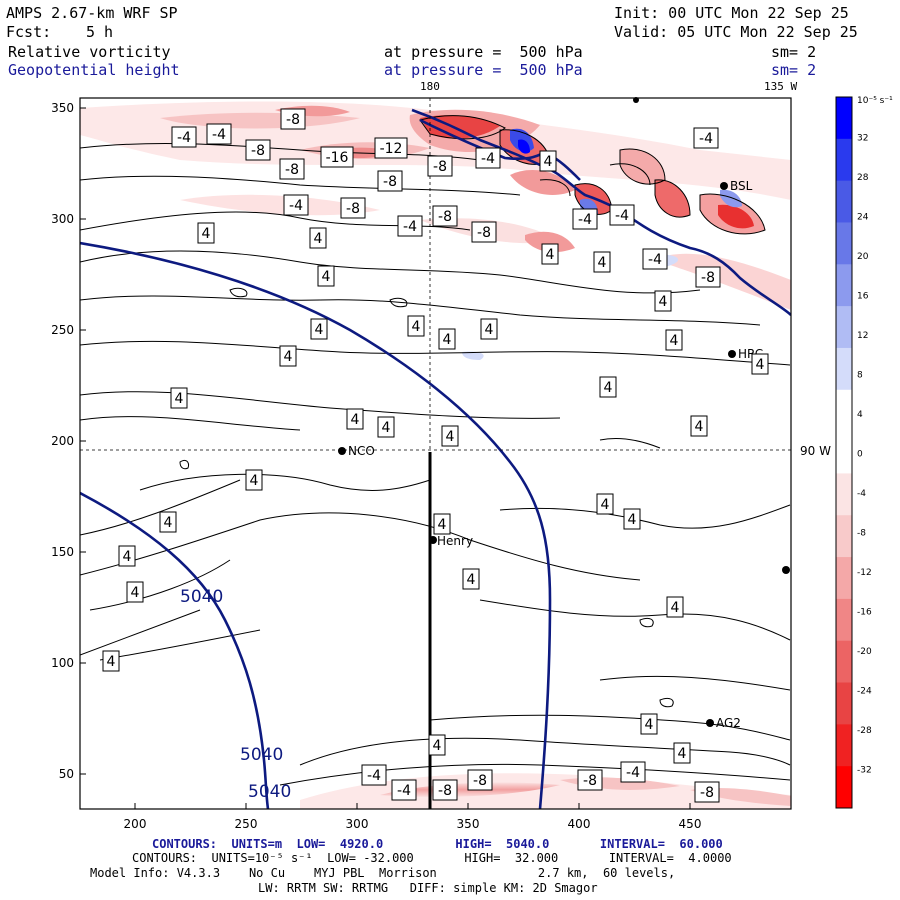 The width and height of the screenshot is (900, 900). Describe the element at coordinates (863, 257) in the screenshot. I see `colorbar-tick-label: 20` at that location.